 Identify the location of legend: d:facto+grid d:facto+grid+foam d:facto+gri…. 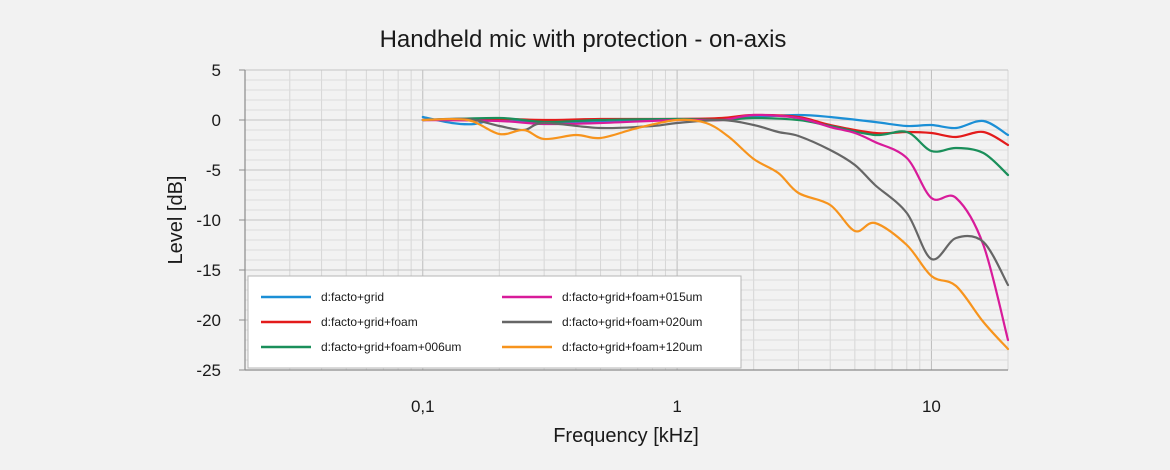
(494, 322).